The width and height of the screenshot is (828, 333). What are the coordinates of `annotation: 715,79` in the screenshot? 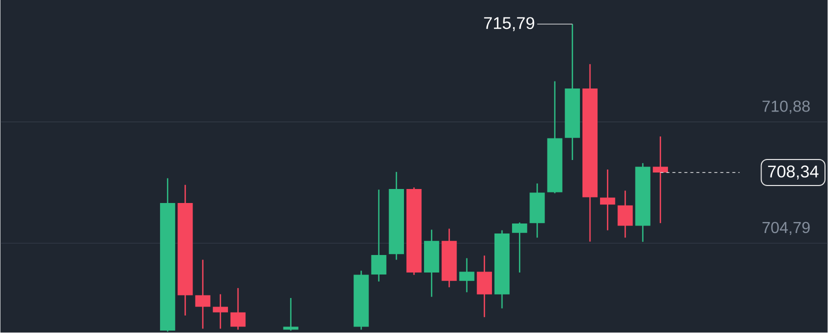 It's located at (509, 24).